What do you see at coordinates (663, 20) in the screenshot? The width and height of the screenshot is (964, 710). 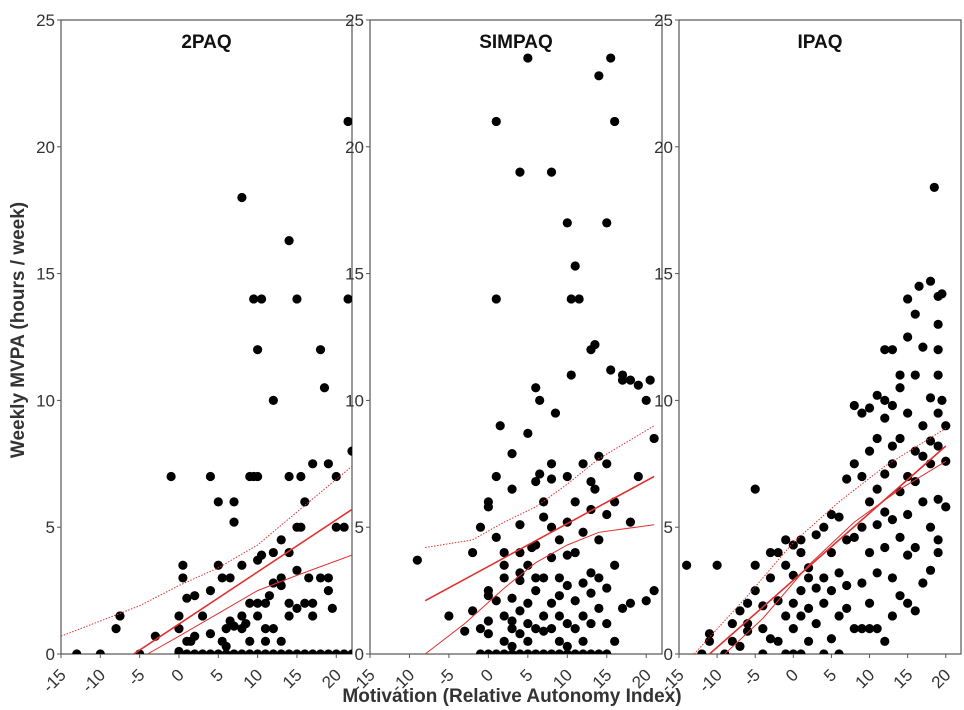 I see `y-tick-label: 25` at bounding box center [663, 20].